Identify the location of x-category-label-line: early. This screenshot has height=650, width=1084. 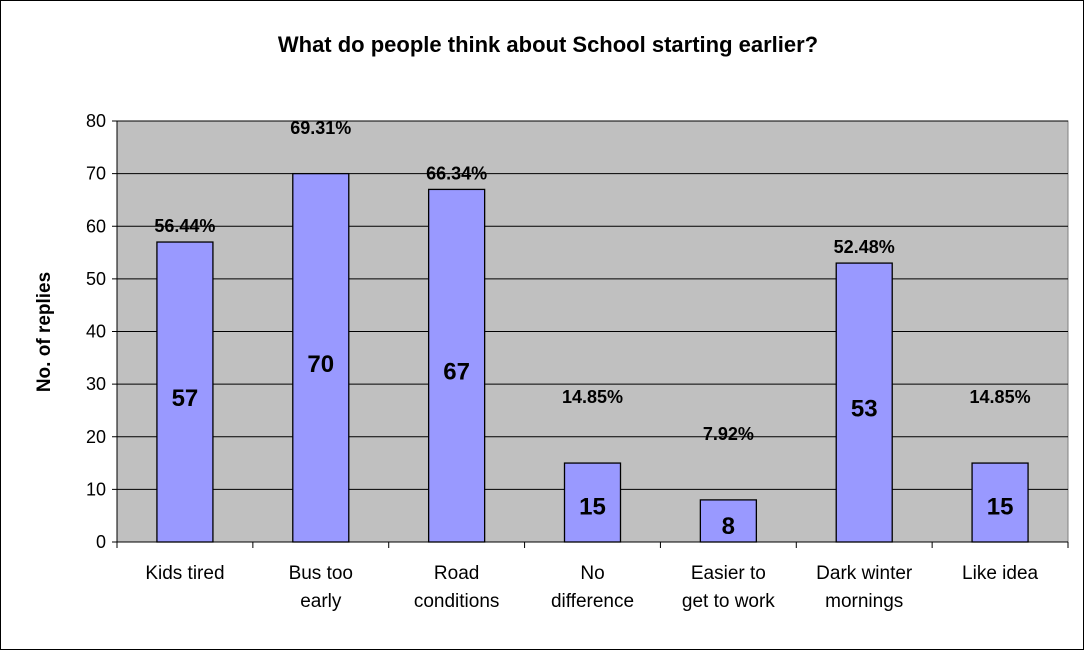
(321, 601).